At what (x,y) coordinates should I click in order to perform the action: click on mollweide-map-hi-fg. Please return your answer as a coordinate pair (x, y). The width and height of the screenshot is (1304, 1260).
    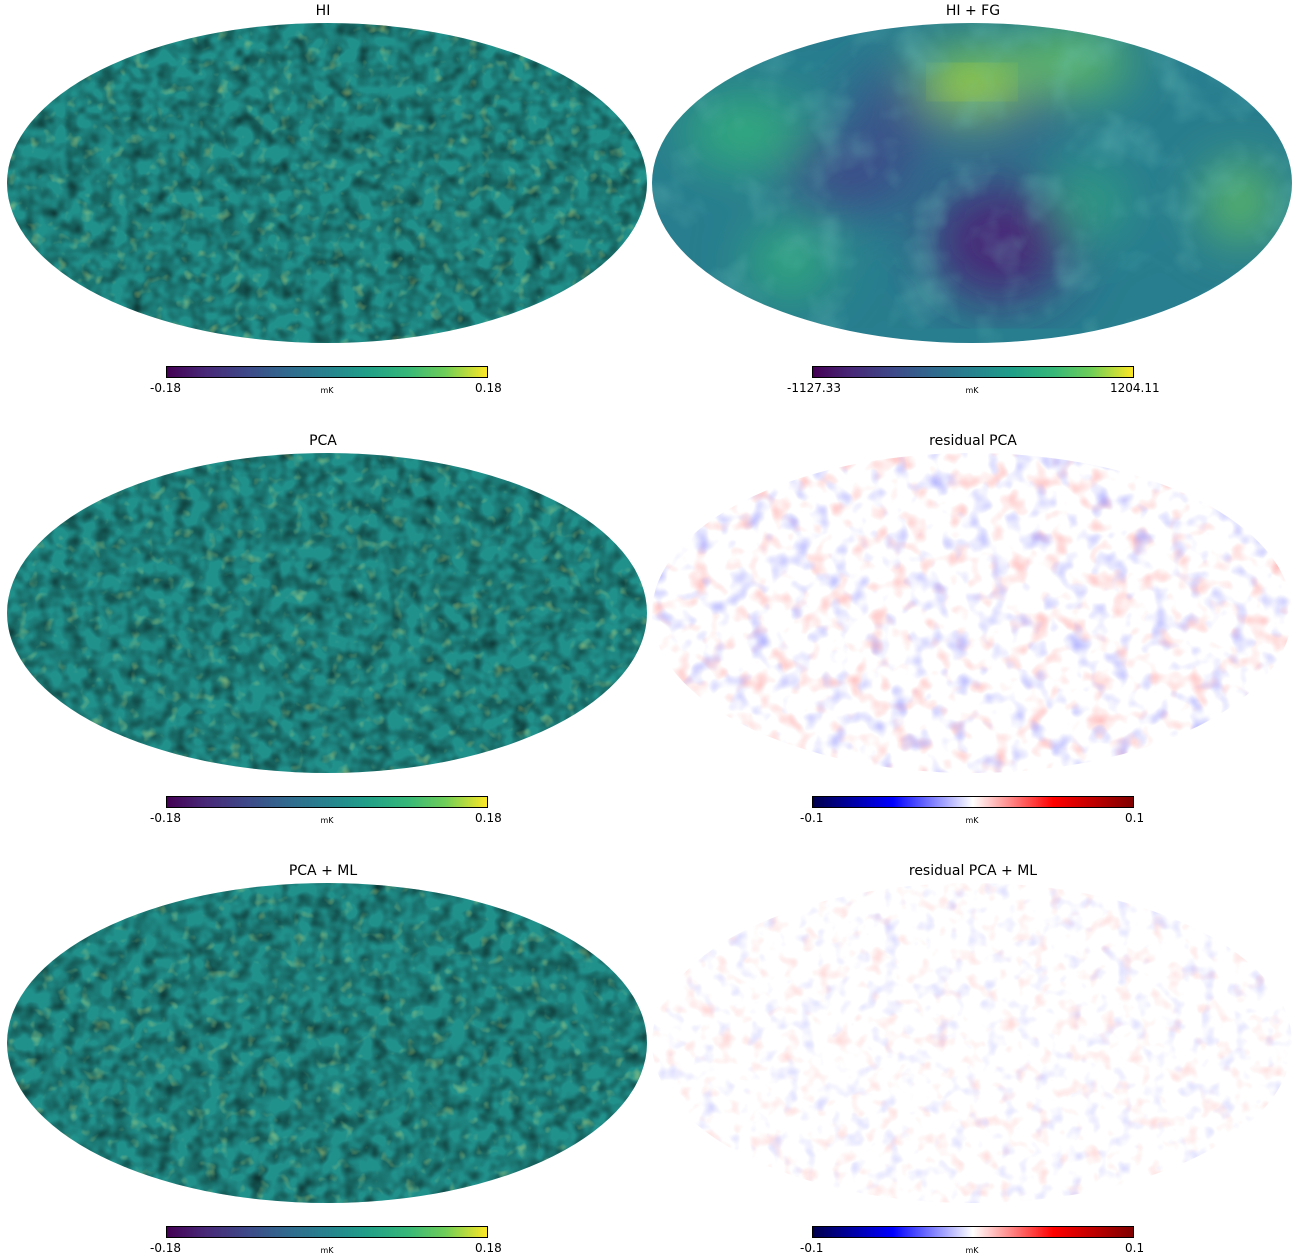
    Looking at the image, I should click on (972, 183).